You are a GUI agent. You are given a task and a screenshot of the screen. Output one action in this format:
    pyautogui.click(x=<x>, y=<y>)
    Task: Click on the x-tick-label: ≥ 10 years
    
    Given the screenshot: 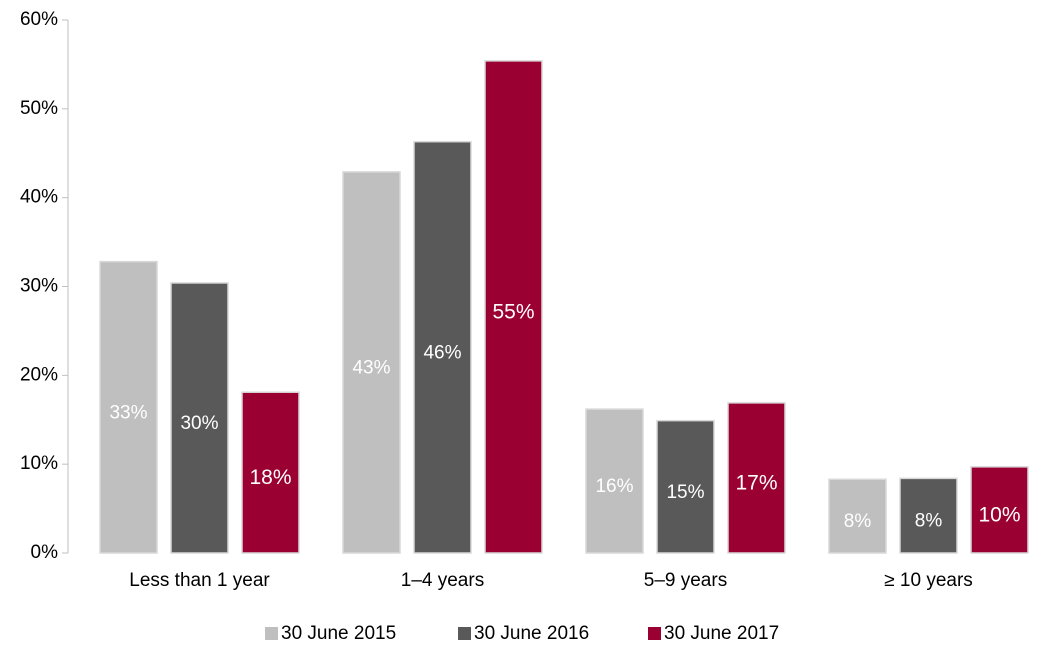 What is the action you would take?
    pyautogui.click(x=928, y=580)
    